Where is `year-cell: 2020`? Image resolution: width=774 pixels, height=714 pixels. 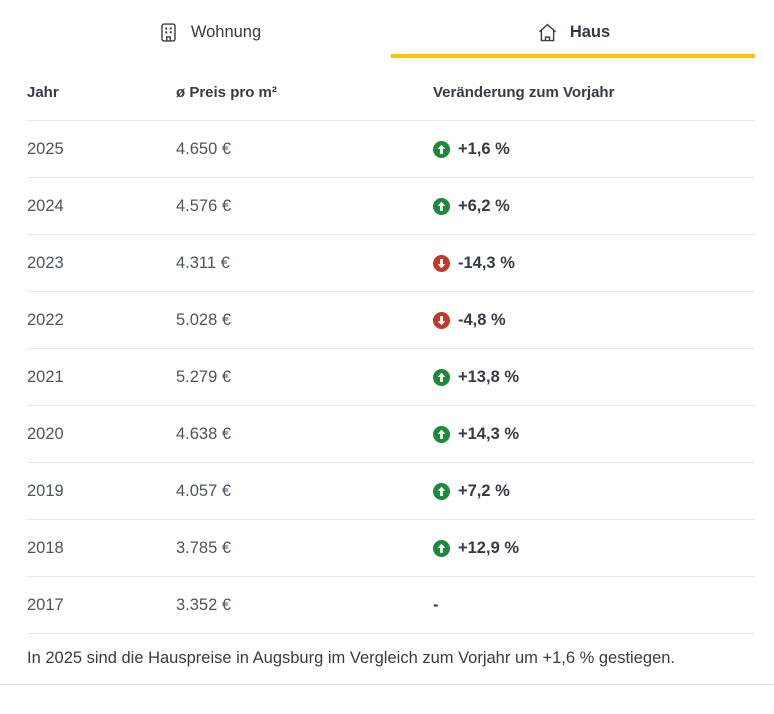
year-cell: 2020 is located at coordinates (45, 433).